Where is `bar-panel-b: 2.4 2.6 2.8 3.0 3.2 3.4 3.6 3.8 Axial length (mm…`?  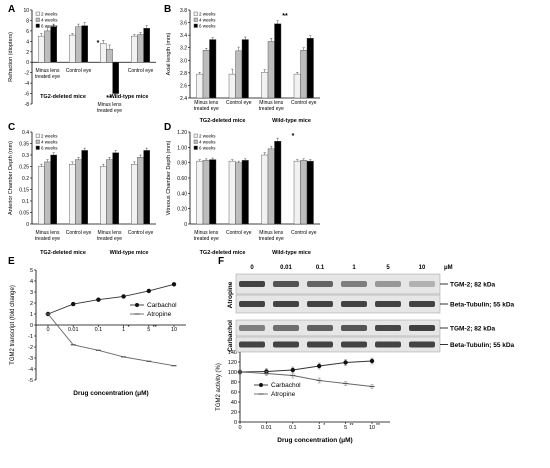
bar-panel-b: 2.4 2.6 2.8 3.0 3.2 3.4 3.6 3.8 Axial length (mm… is located at coordinates (243, 66).